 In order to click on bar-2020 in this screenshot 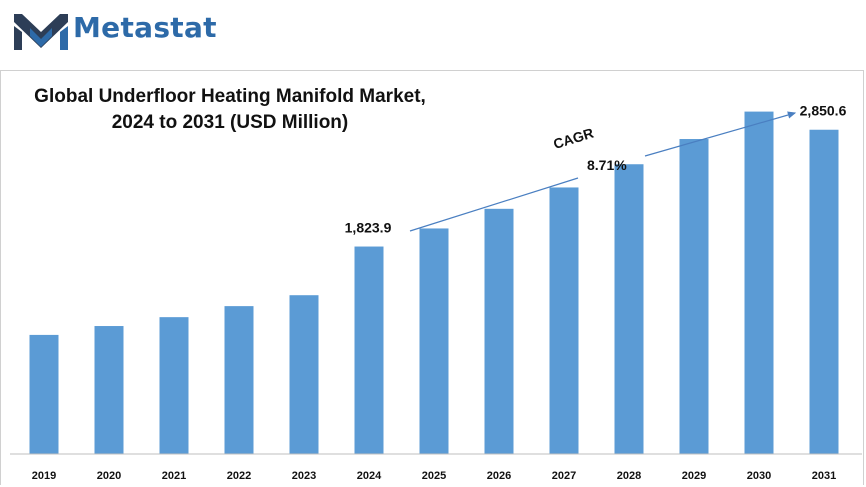, I will do `click(109, 390)`.